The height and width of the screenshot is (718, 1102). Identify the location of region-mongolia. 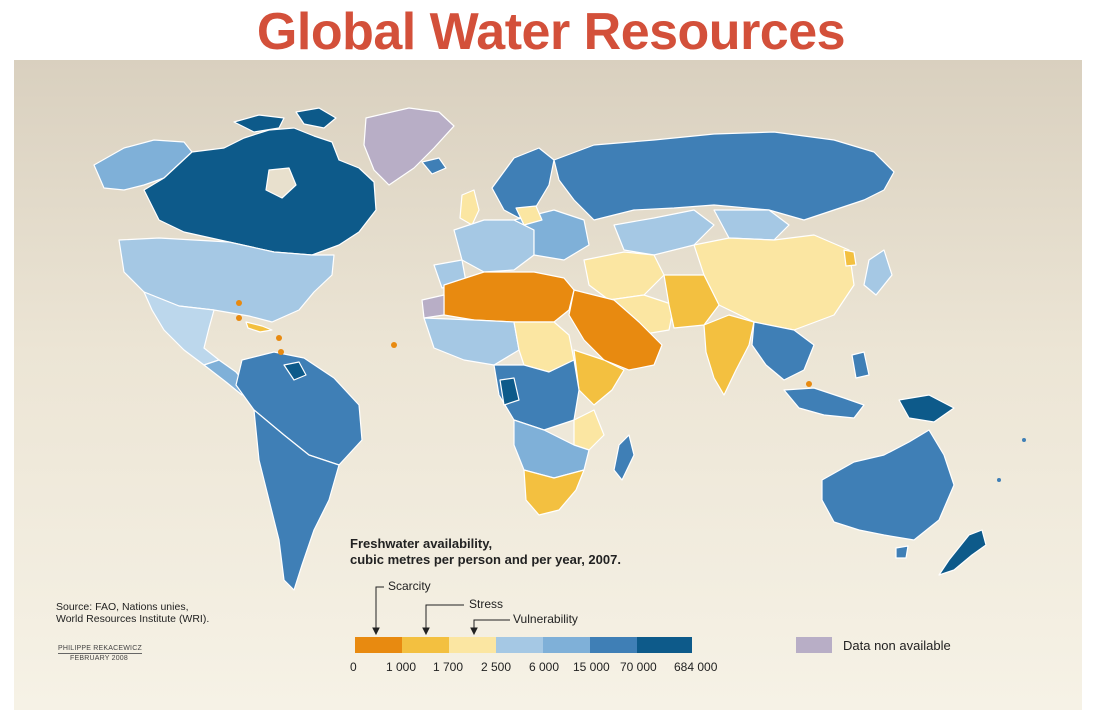
(751, 225).